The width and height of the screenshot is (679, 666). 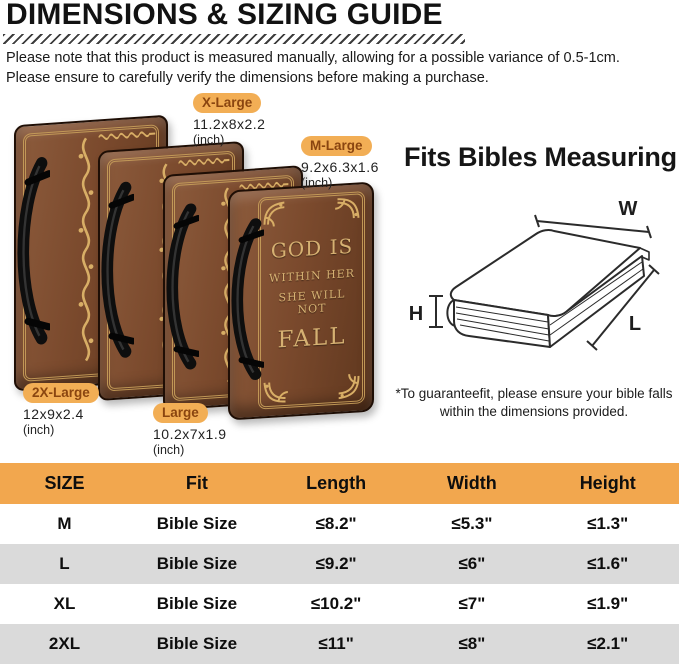 I want to click on table-row-l: L Bible Size ≤9.2" ≤6" ≤1.6", so click(x=339, y=564).